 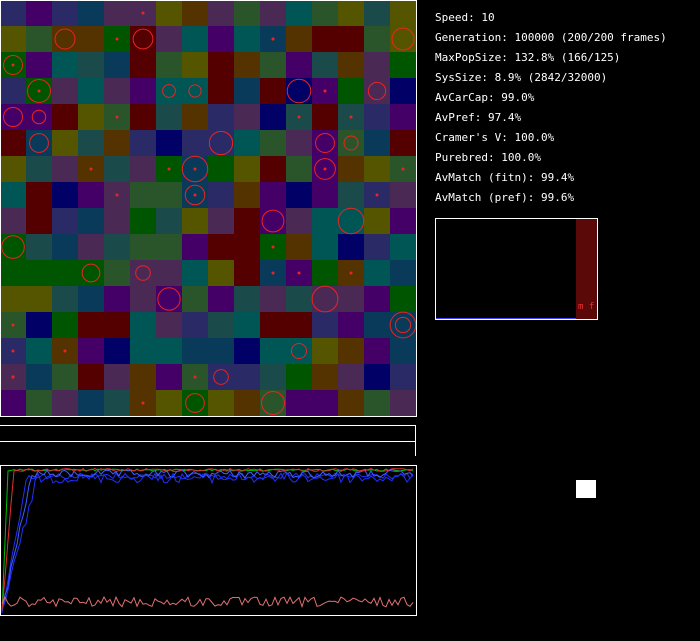 I want to click on stat-line: MaxPopSize: 132.8% (166/125), so click(x=527, y=57).